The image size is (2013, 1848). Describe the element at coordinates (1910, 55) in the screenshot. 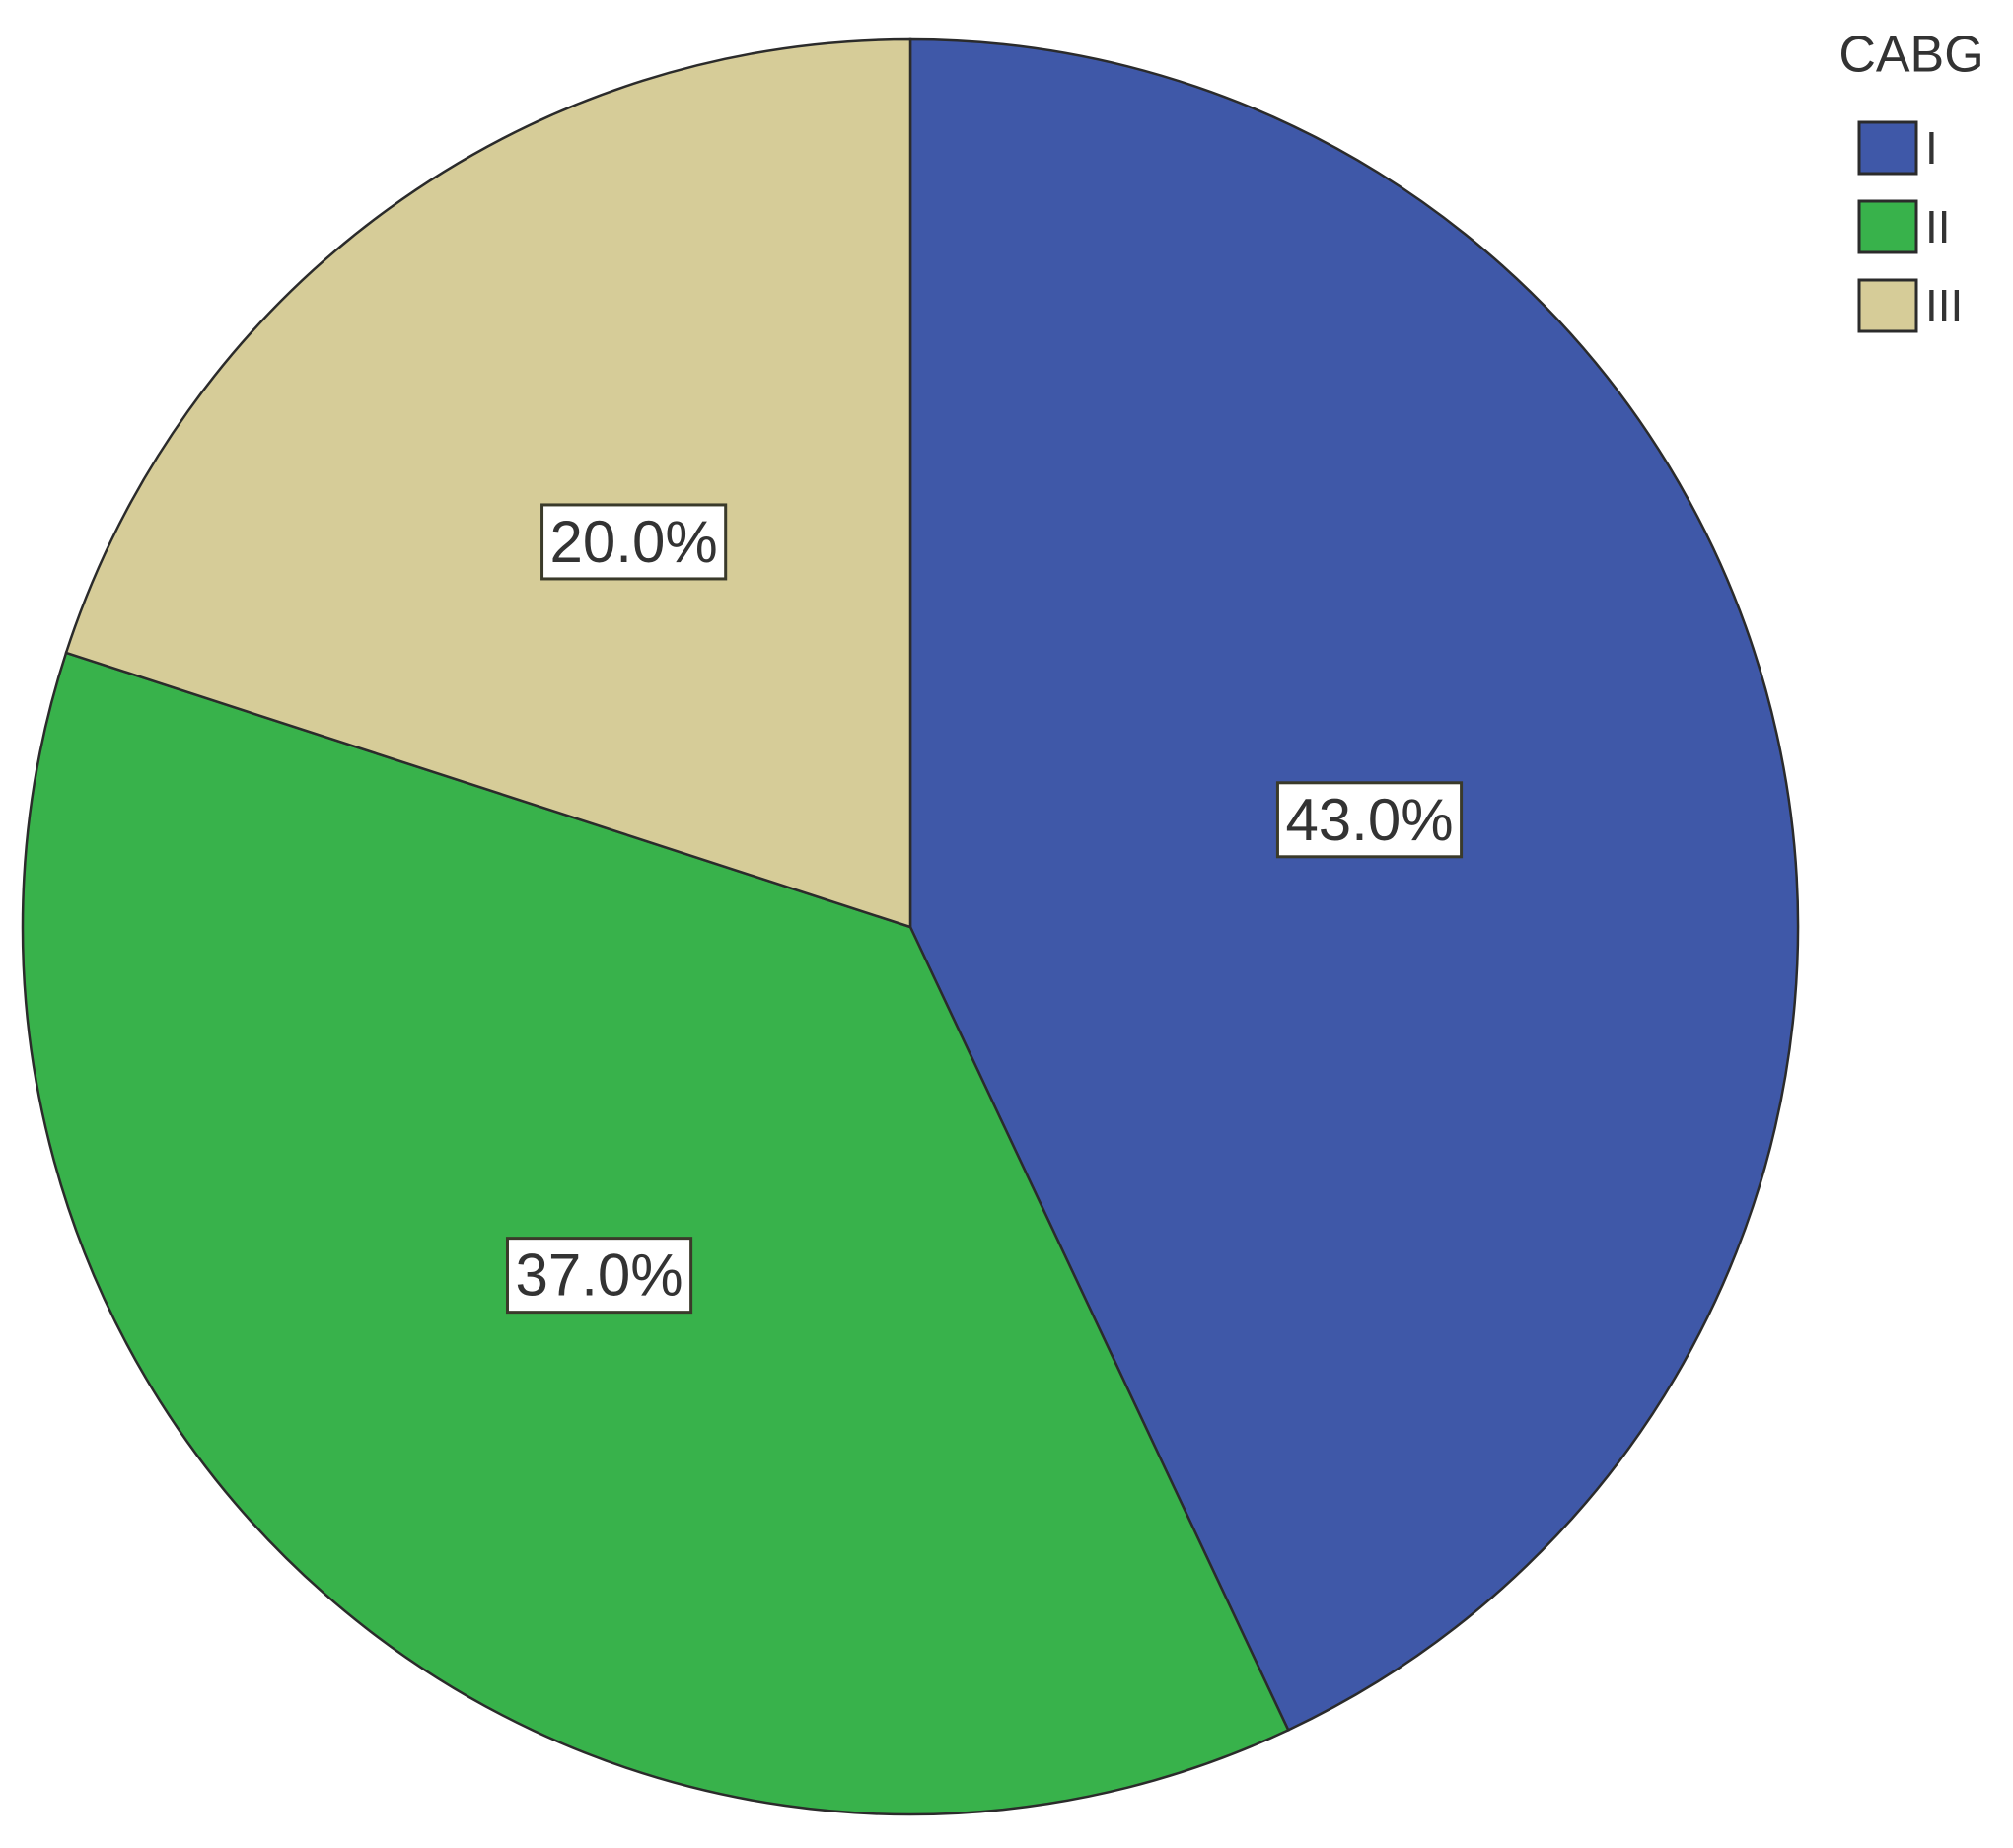

I see `legend-title: CABG` at that location.